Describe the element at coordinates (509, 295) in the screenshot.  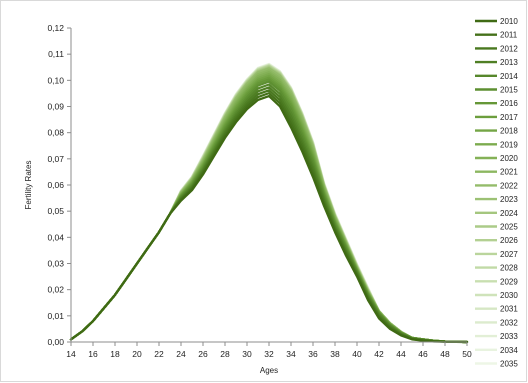
I see `legend-label-2030: 2030` at that location.